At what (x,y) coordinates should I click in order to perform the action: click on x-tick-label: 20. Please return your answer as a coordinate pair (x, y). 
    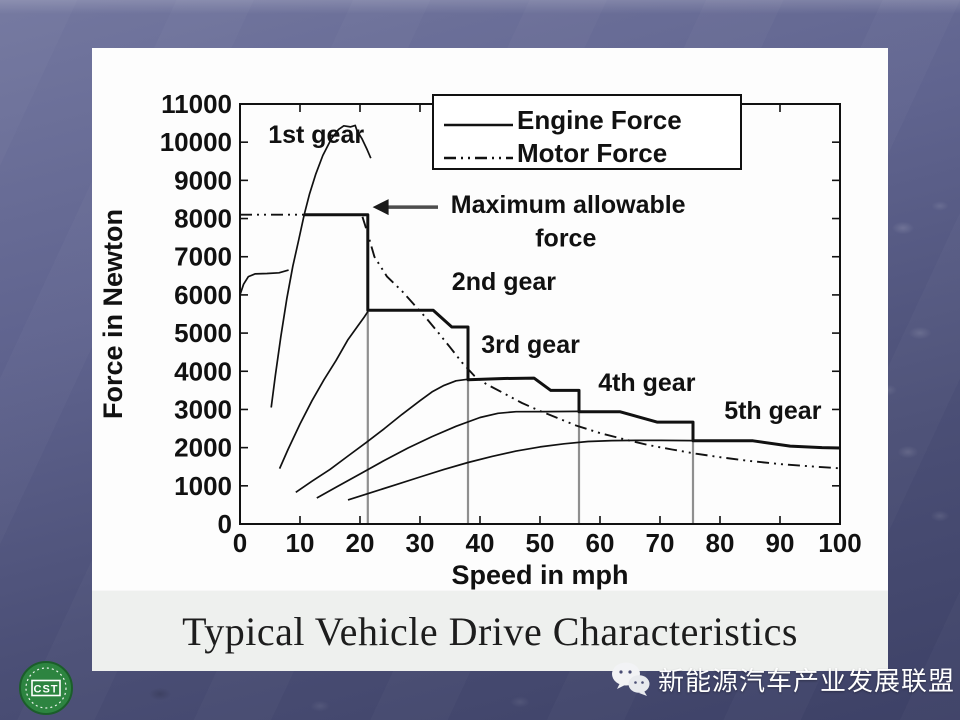
    Looking at the image, I should click on (360, 543).